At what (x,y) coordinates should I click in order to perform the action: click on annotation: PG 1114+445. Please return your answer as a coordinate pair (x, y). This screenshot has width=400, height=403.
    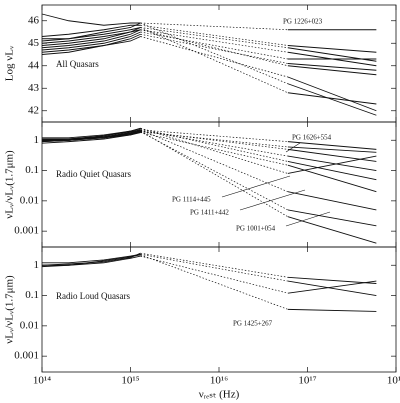
    Looking at the image, I should click on (191, 200).